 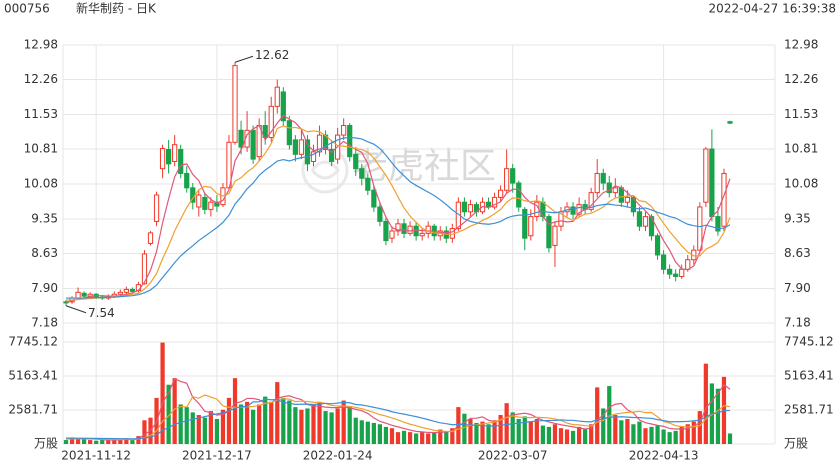 I want to click on y-tick-label: 12.26, so click(x=41, y=79).